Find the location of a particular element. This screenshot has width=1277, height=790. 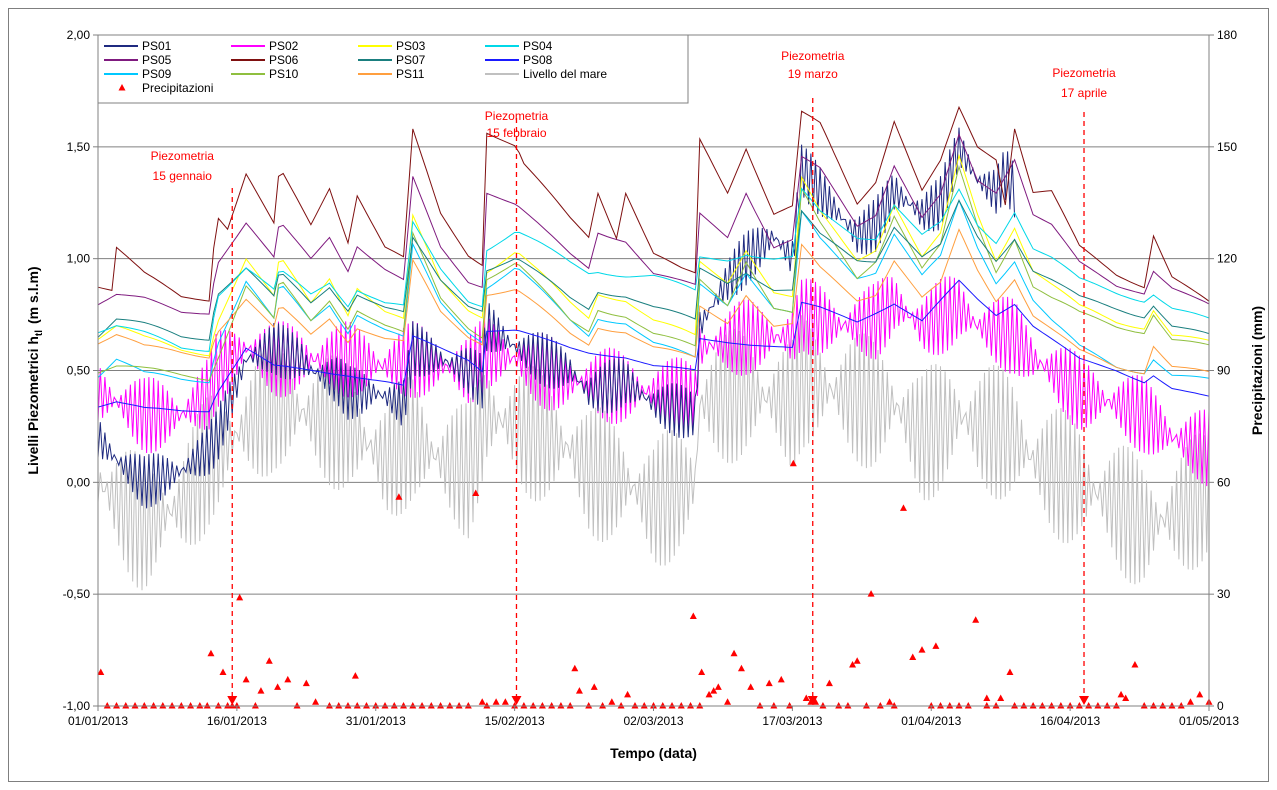

x-tick-label: 01/01/2013 is located at coordinates (98, 721).